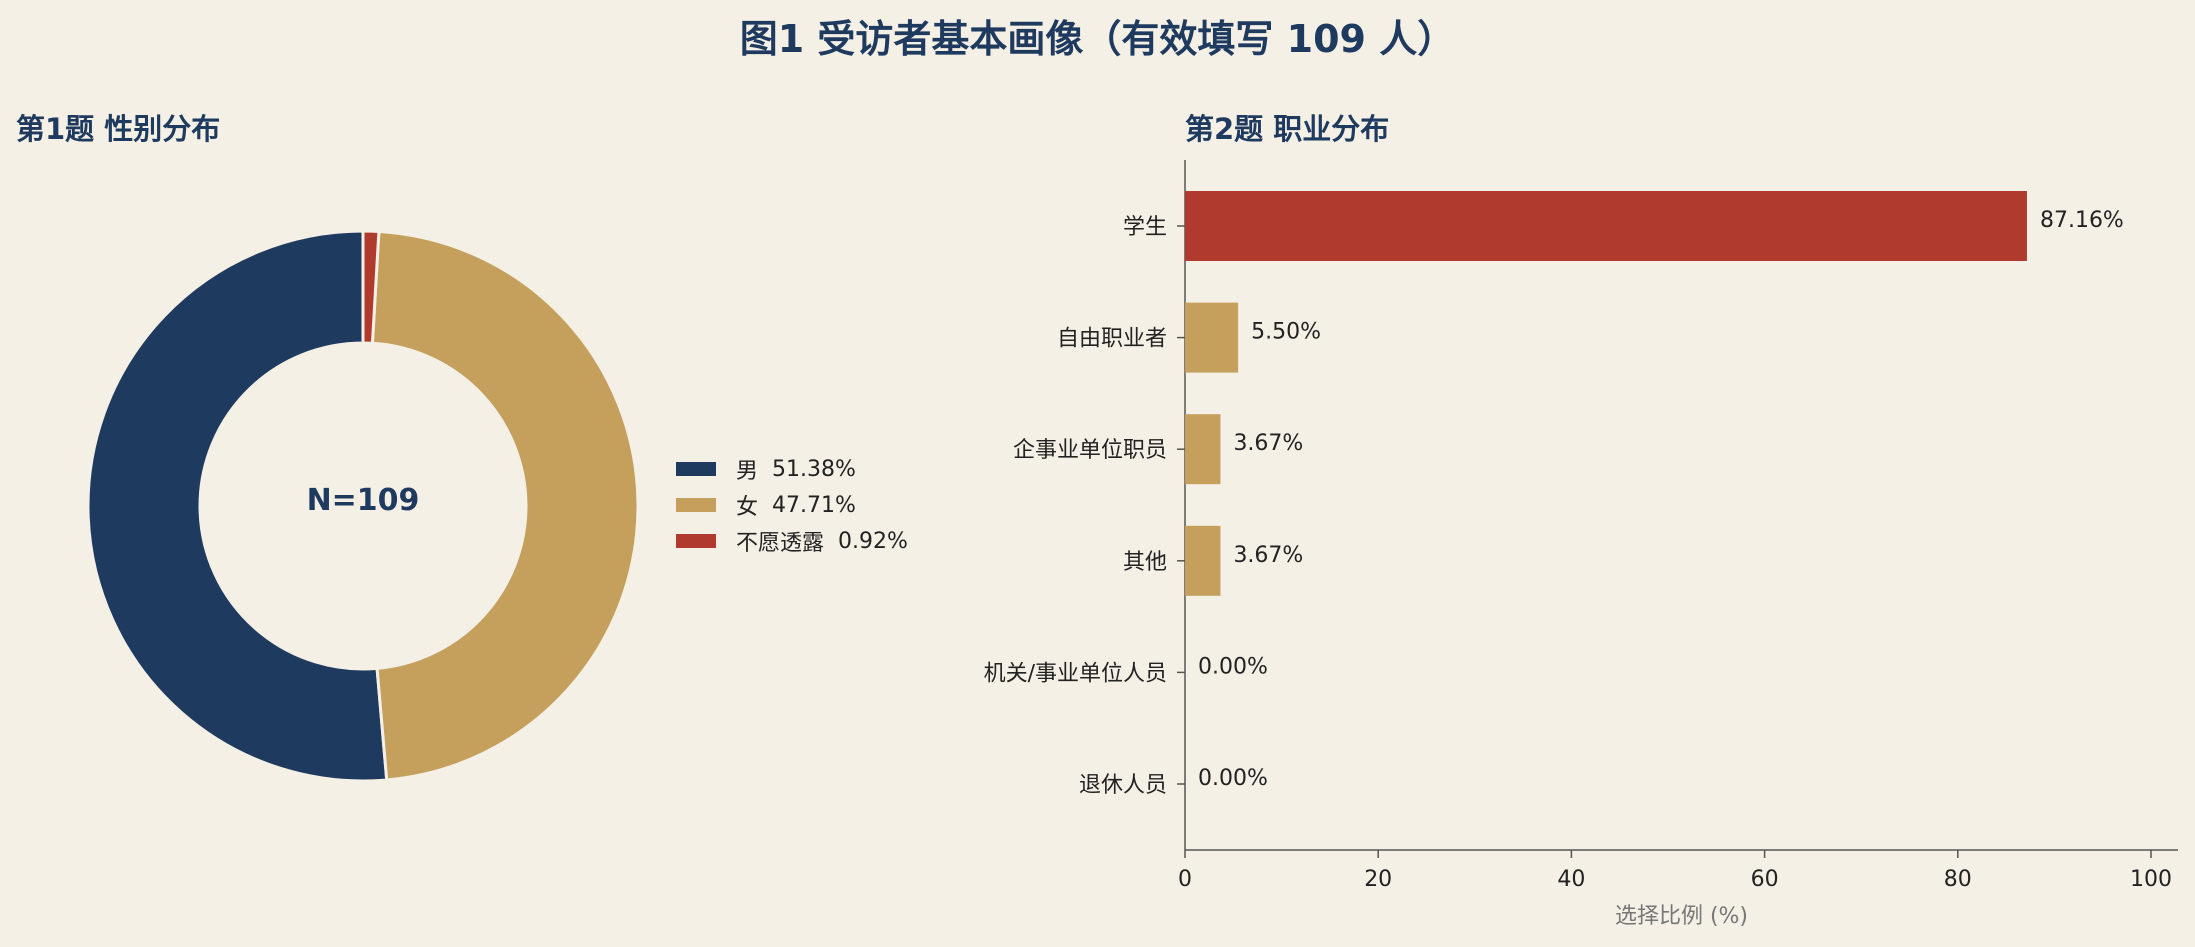 This screenshot has width=2195, height=947. Describe the element at coordinates (1112, 339) in the screenshot. I see `category-label: 自由职业者` at that location.